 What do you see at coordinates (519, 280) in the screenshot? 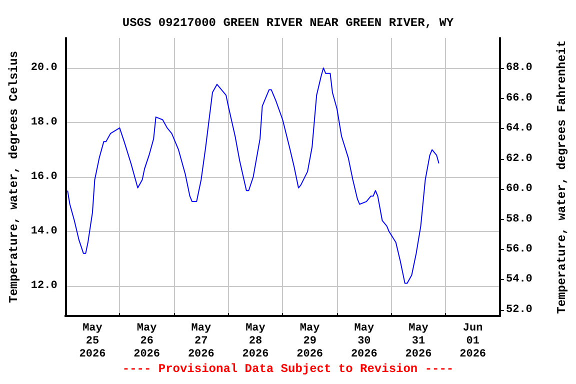
I see `y2-tick-label: 54.0` at bounding box center [519, 280].